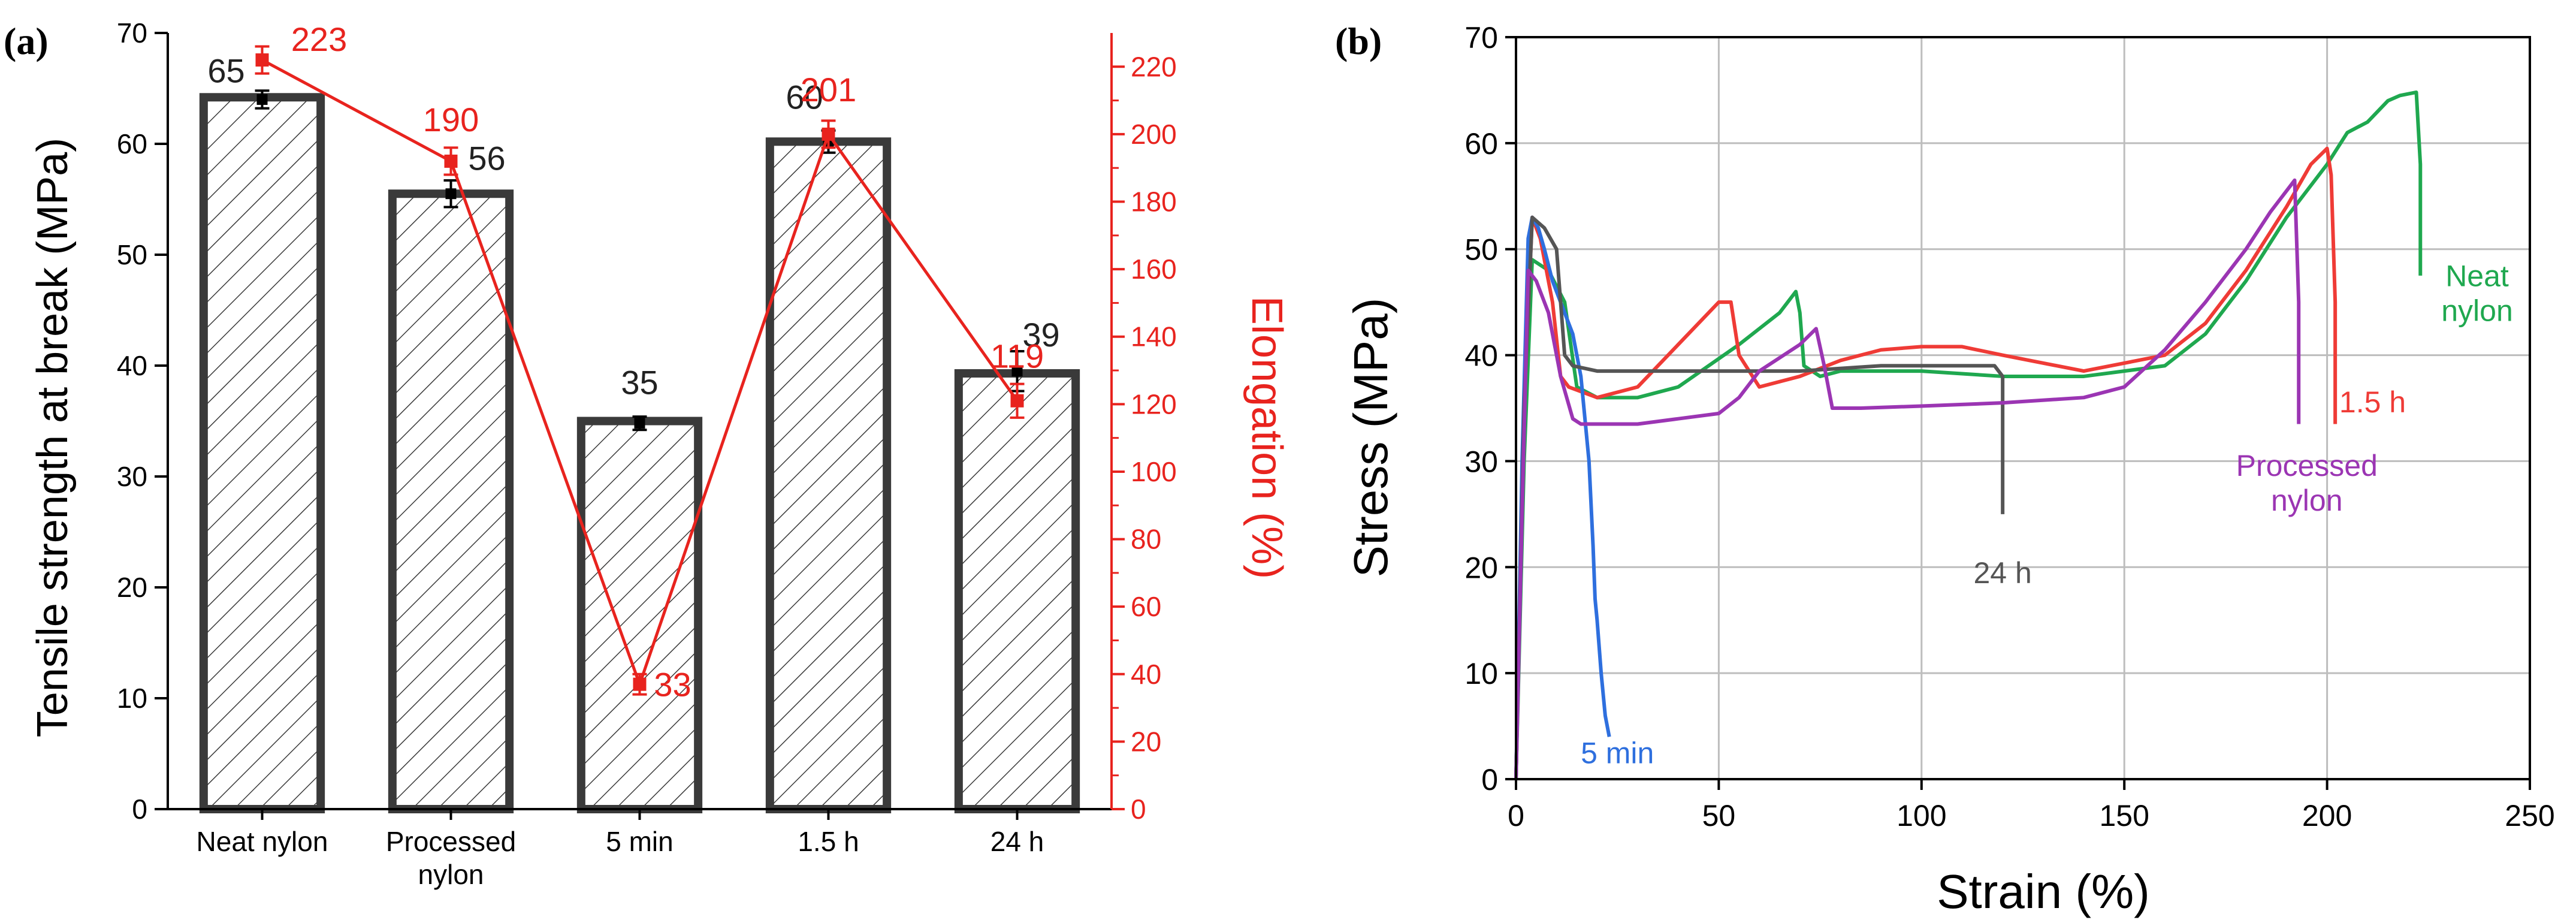 Image resolution: width=2576 pixels, height=920 pixels. Describe the element at coordinates (2307, 466) in the screenshot. I see `curve-label: Processed` at that location.